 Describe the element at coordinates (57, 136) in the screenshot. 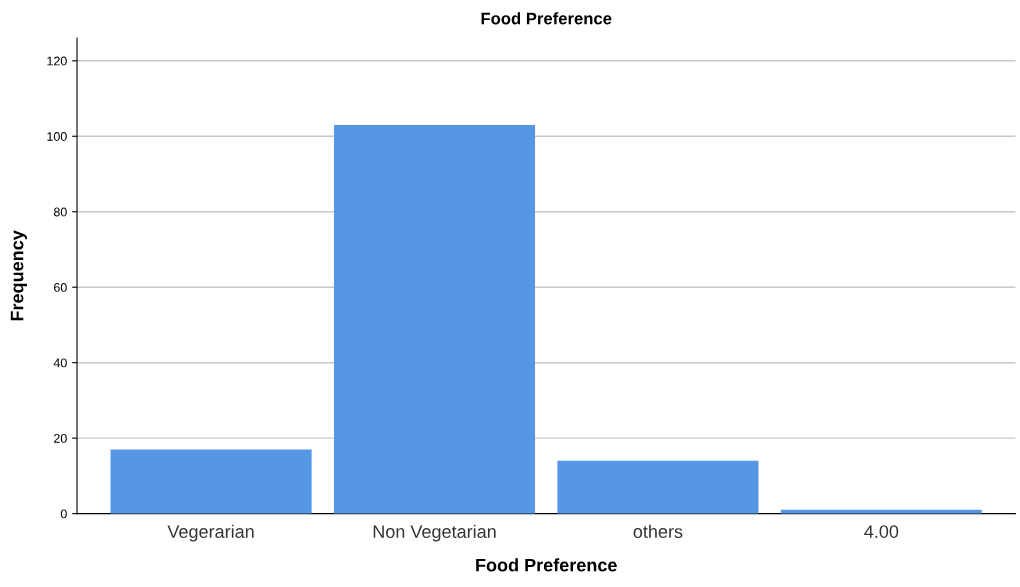

I see `y-tick-label: 100` at that location.